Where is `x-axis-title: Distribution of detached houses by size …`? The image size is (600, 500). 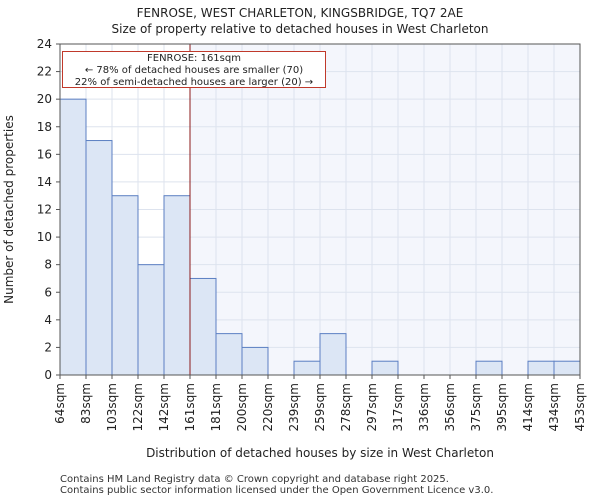 x-axis-title: Distribution of detached houses by size … is located at coordinates (320, 453).